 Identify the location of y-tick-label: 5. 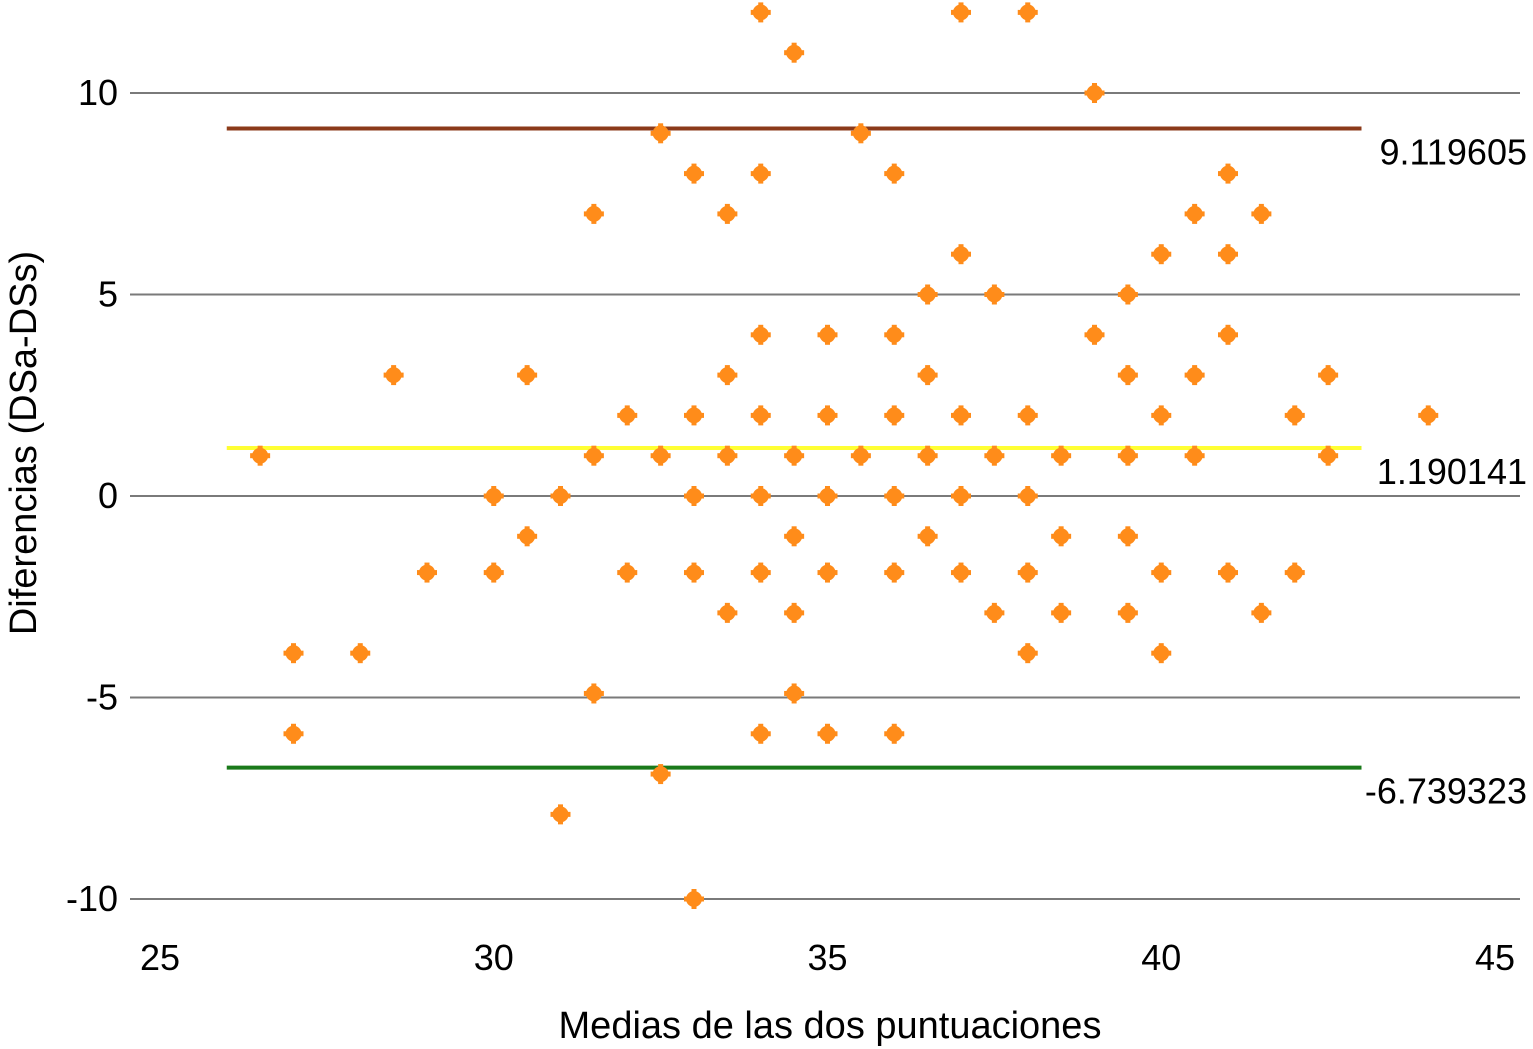
(108, 294).